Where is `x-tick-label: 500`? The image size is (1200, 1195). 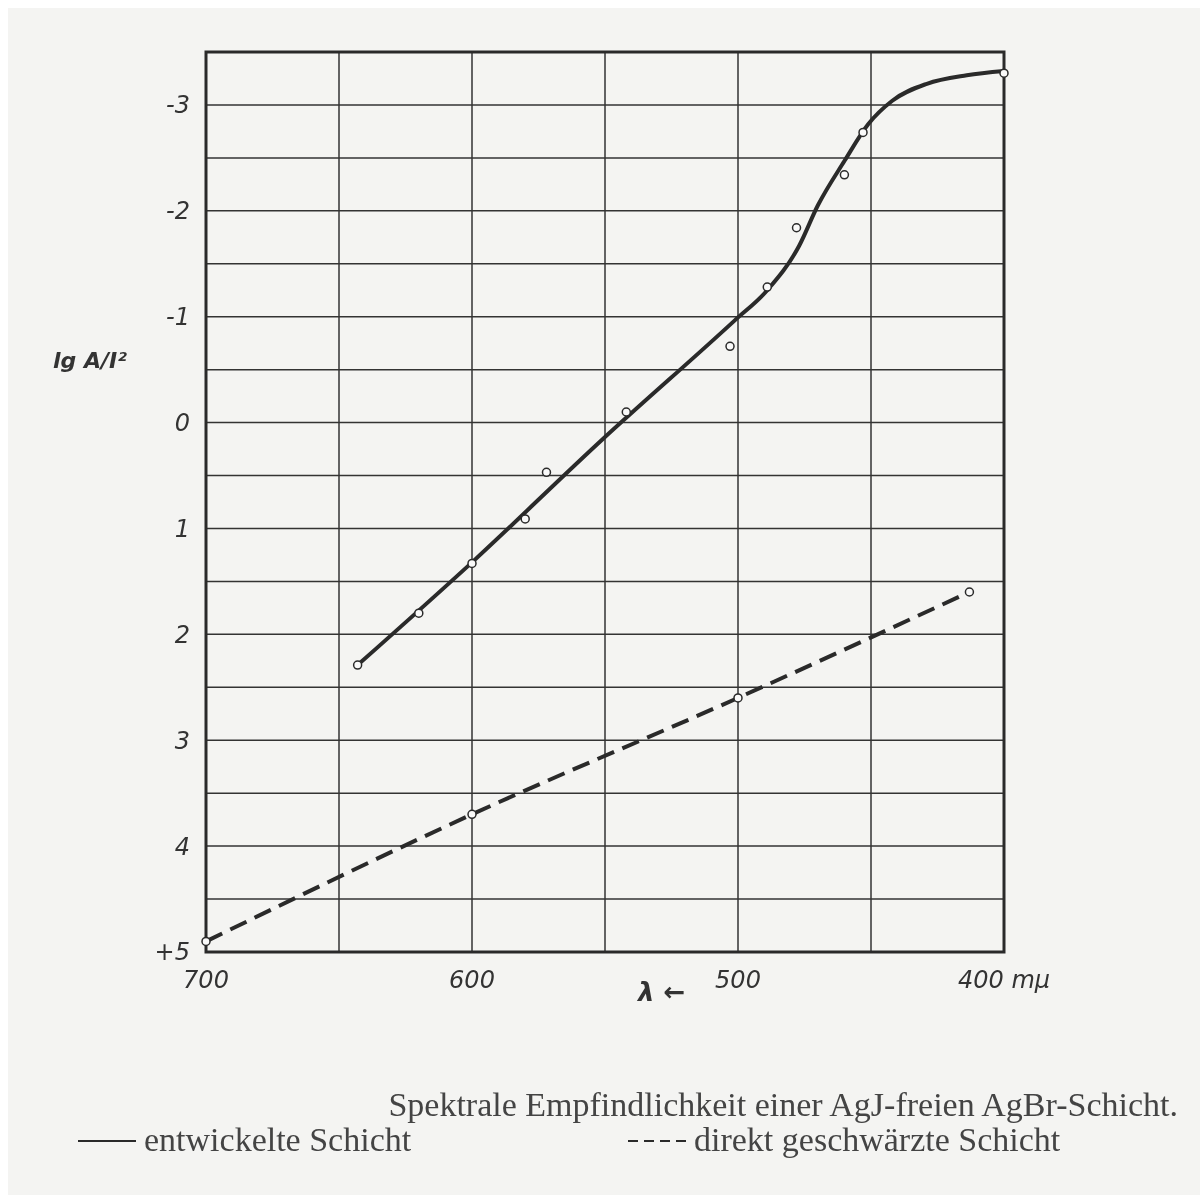 x-tick-label: 500 is located at coordinates (738, 980).